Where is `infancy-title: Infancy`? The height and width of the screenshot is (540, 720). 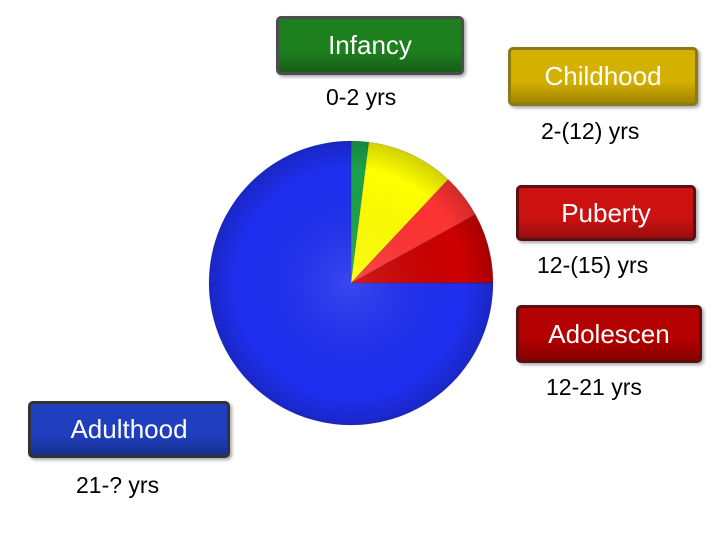
infancy-title: Infancy is located at coordinates (370, 45).